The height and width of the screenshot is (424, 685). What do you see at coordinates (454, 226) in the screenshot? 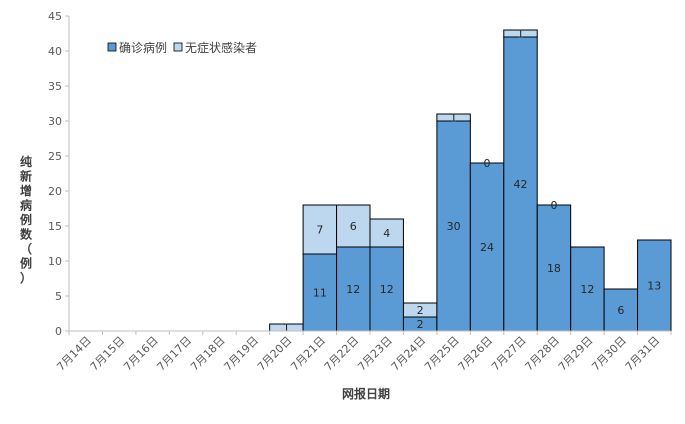
I see `data-label-confirmed: 30` at bounding box center [454, 226].